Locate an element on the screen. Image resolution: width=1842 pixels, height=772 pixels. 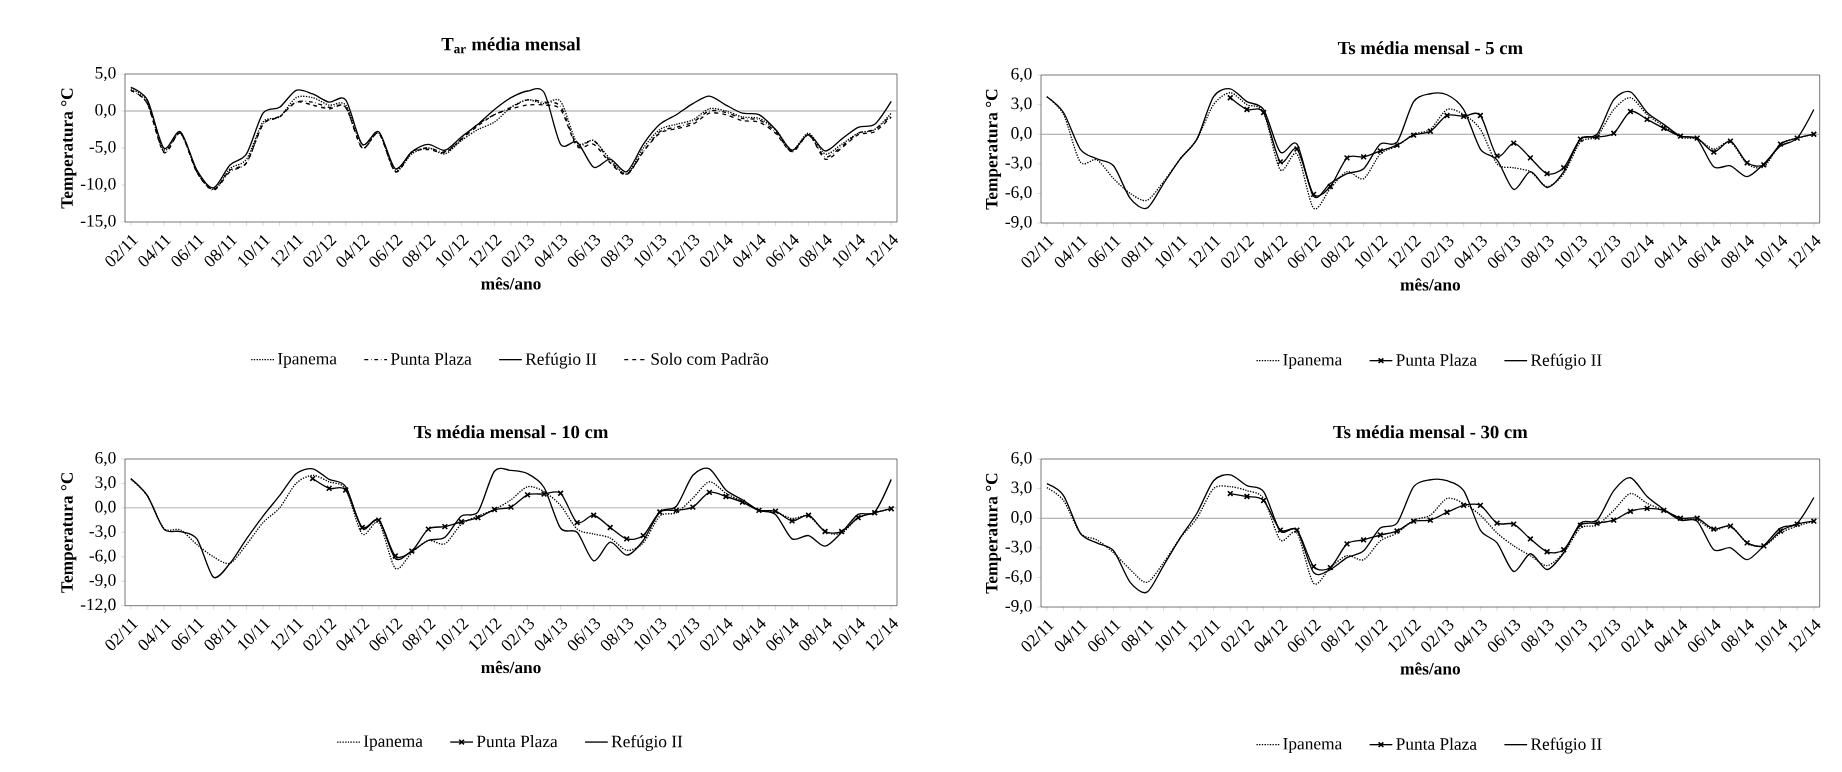
chart-title: Ts média mensal - 10 cm is located at coordinates (511, 432).